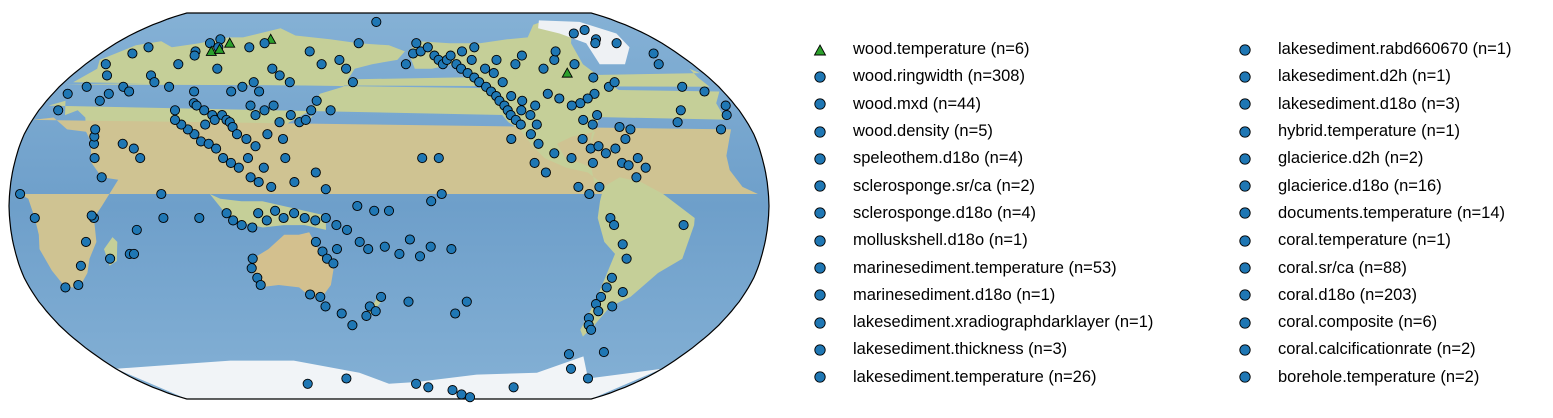 The height and width of the screenshot is (418, 1553). I want to click on legend-label: speleothem.d18o (n=4), so click(938, 158).